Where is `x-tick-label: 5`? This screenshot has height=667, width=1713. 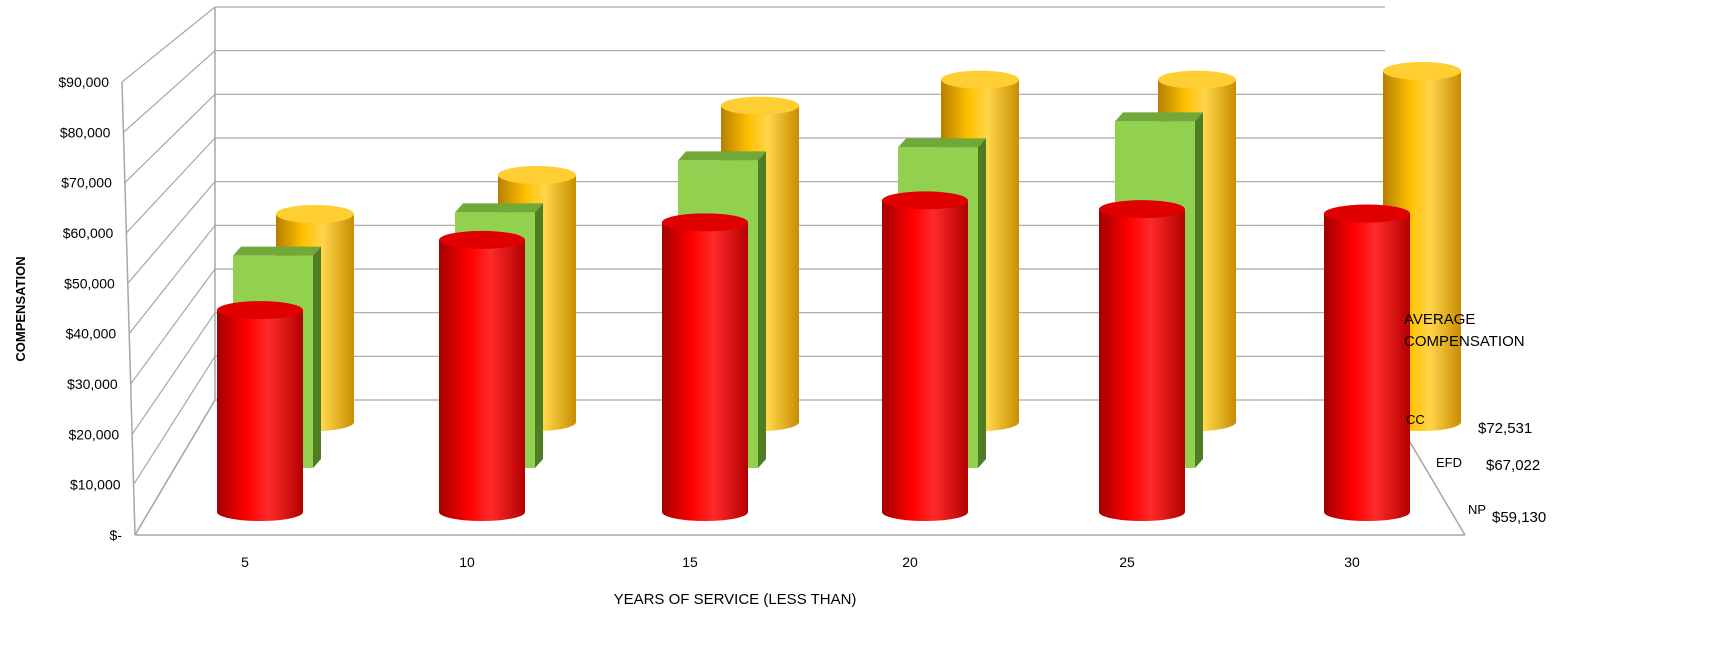 x-tick-label: 5 is located at coordinates (245, 562).